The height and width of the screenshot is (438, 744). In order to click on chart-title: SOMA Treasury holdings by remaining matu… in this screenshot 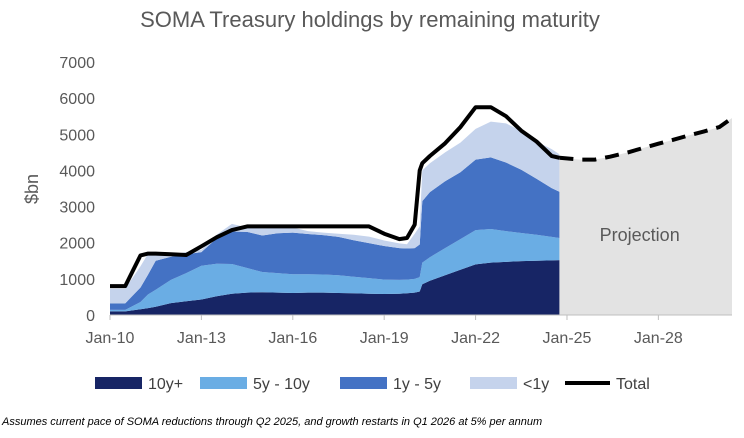, I will do `click(370, 19)`.